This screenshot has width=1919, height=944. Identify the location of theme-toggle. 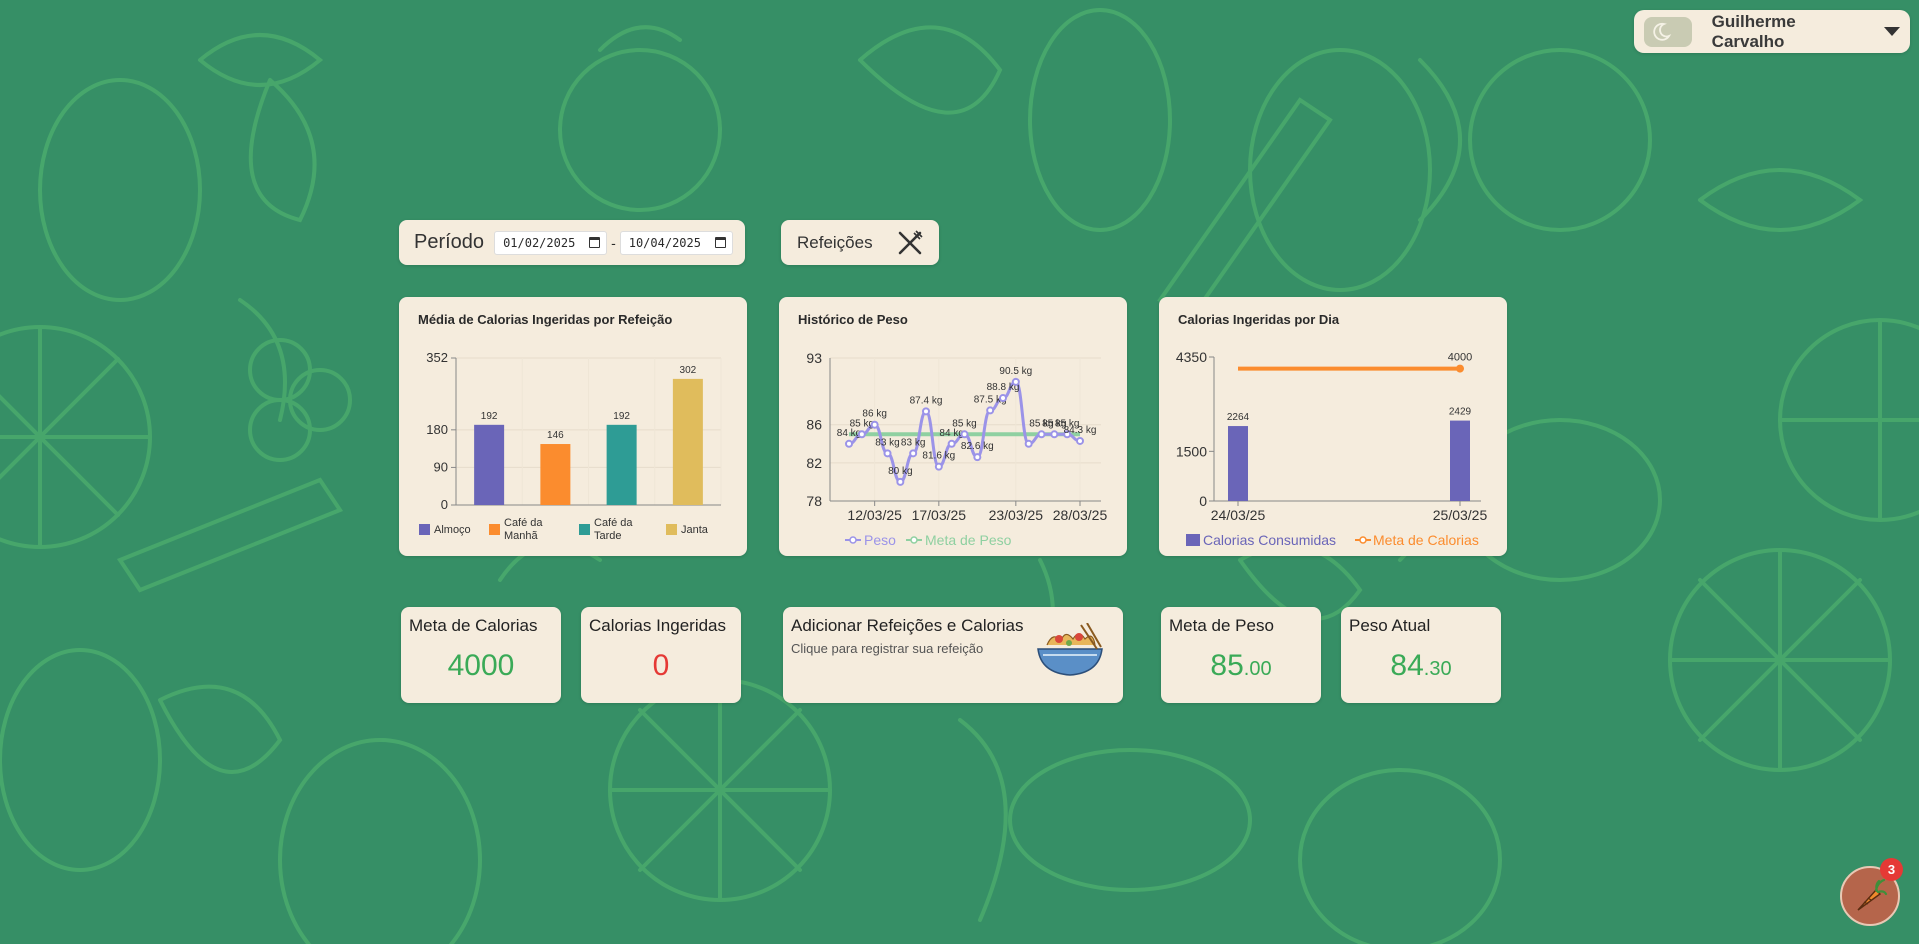
(1668, 31).